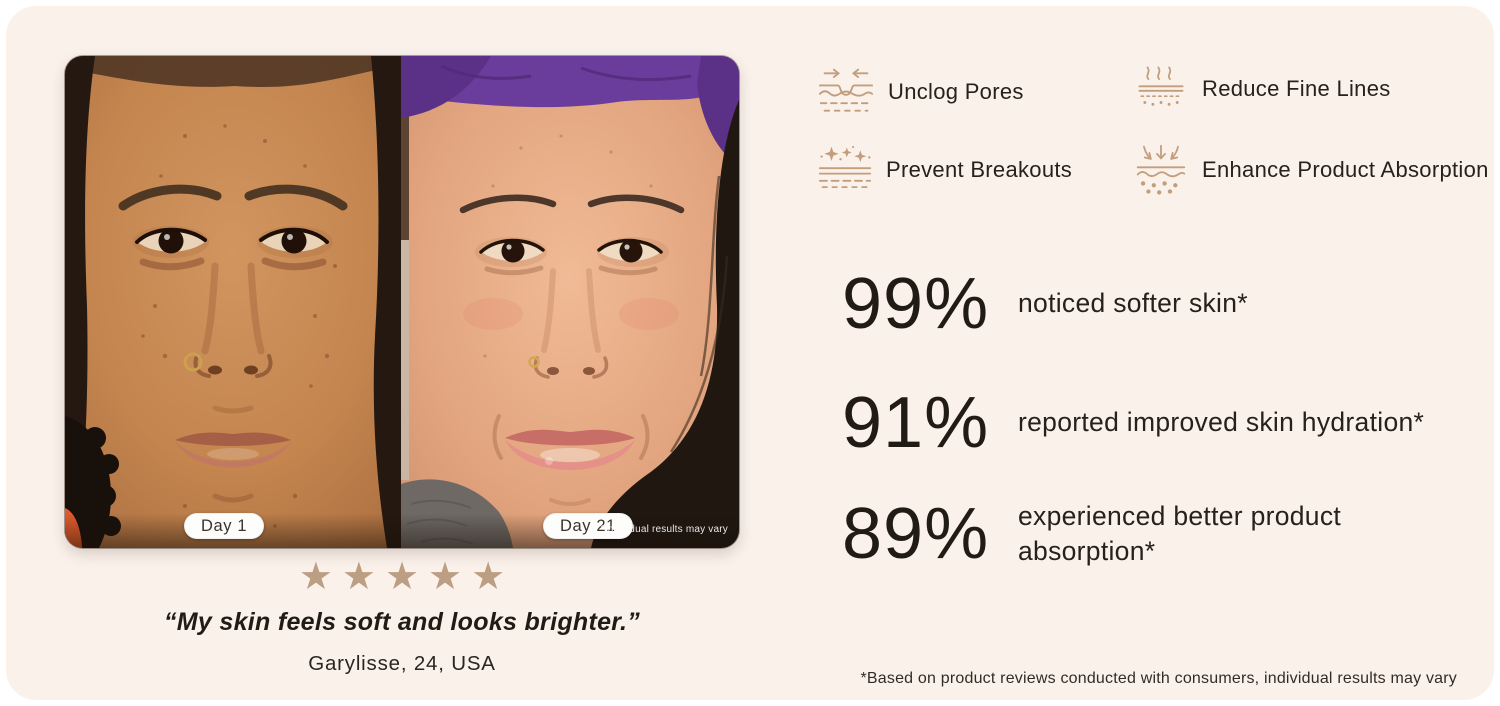 Image resolution: width=1500 pixels, height=706 pixels. I want to click on day1-badge: Day 1, so click(224, 526).